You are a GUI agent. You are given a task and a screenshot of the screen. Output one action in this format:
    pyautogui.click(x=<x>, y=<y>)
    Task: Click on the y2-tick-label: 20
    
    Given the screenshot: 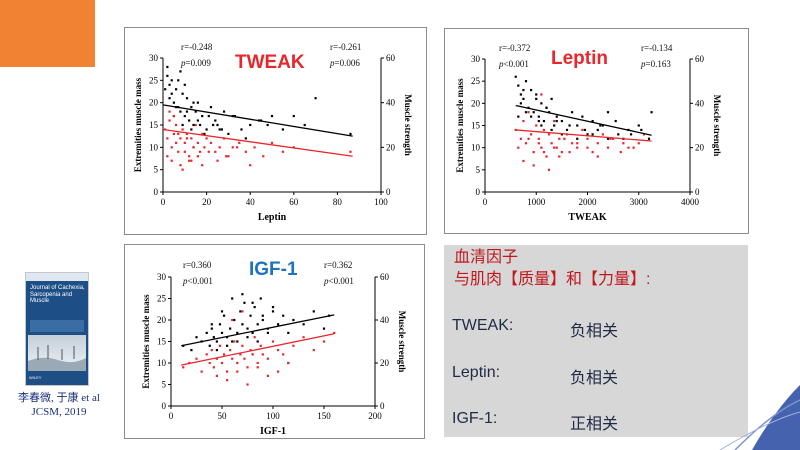 What is the action you would take?
    pyautogui.click(x=385, y=363)
    